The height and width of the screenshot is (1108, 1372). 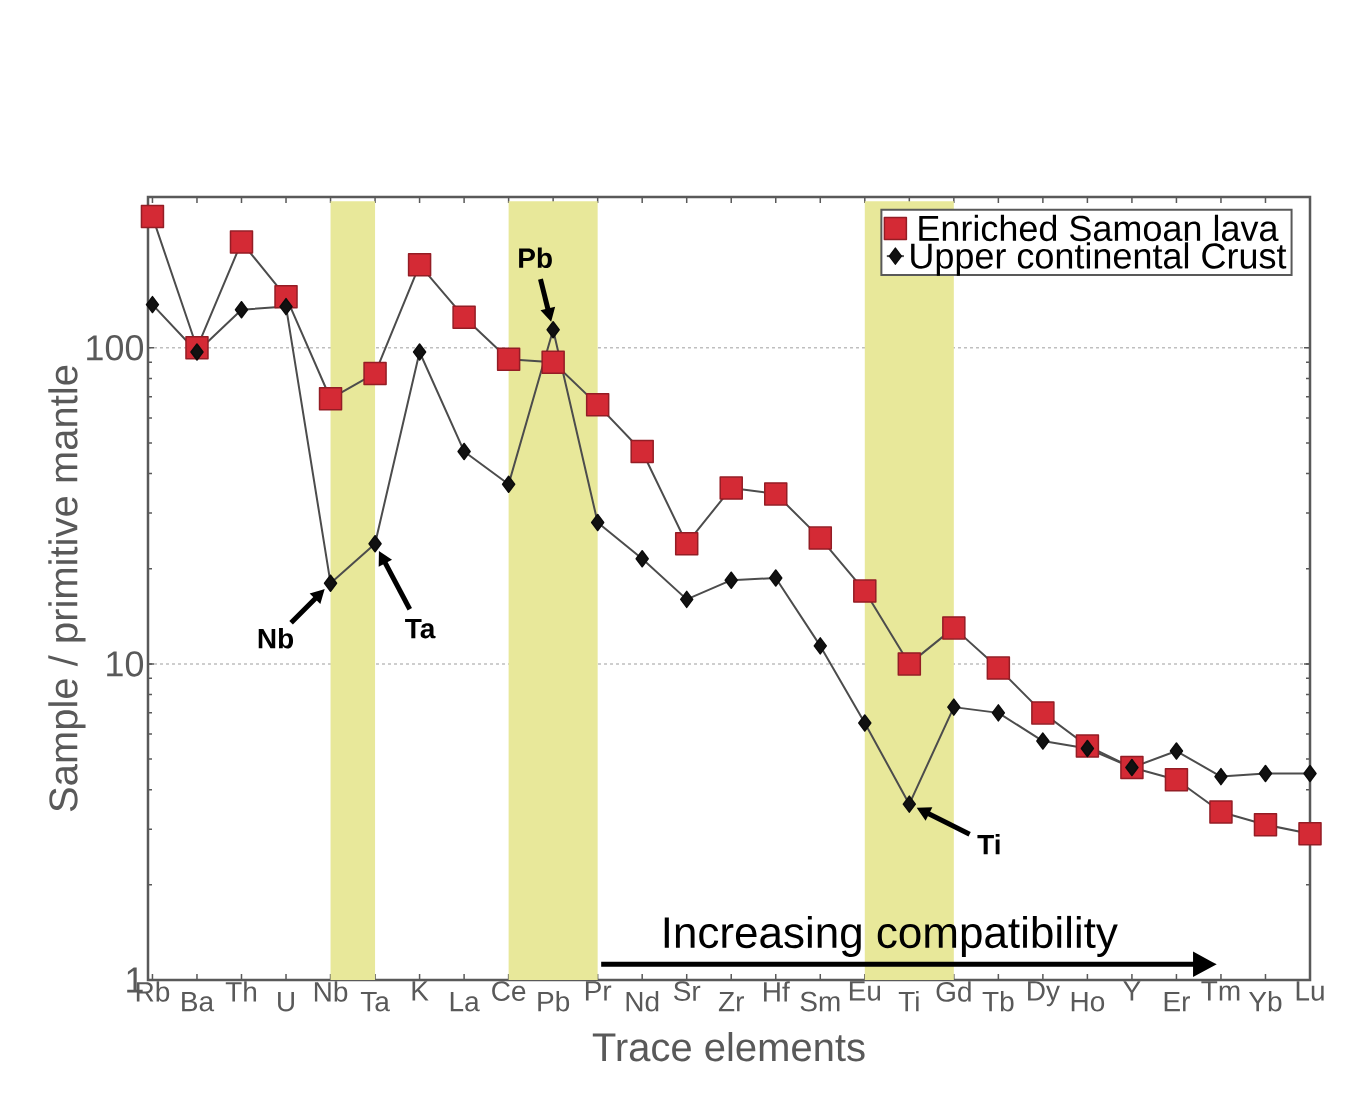 What do you see at coordinates (420, 991) in the screenshot?
I see `x-tick-label: K` at bounding box center [420, 991].